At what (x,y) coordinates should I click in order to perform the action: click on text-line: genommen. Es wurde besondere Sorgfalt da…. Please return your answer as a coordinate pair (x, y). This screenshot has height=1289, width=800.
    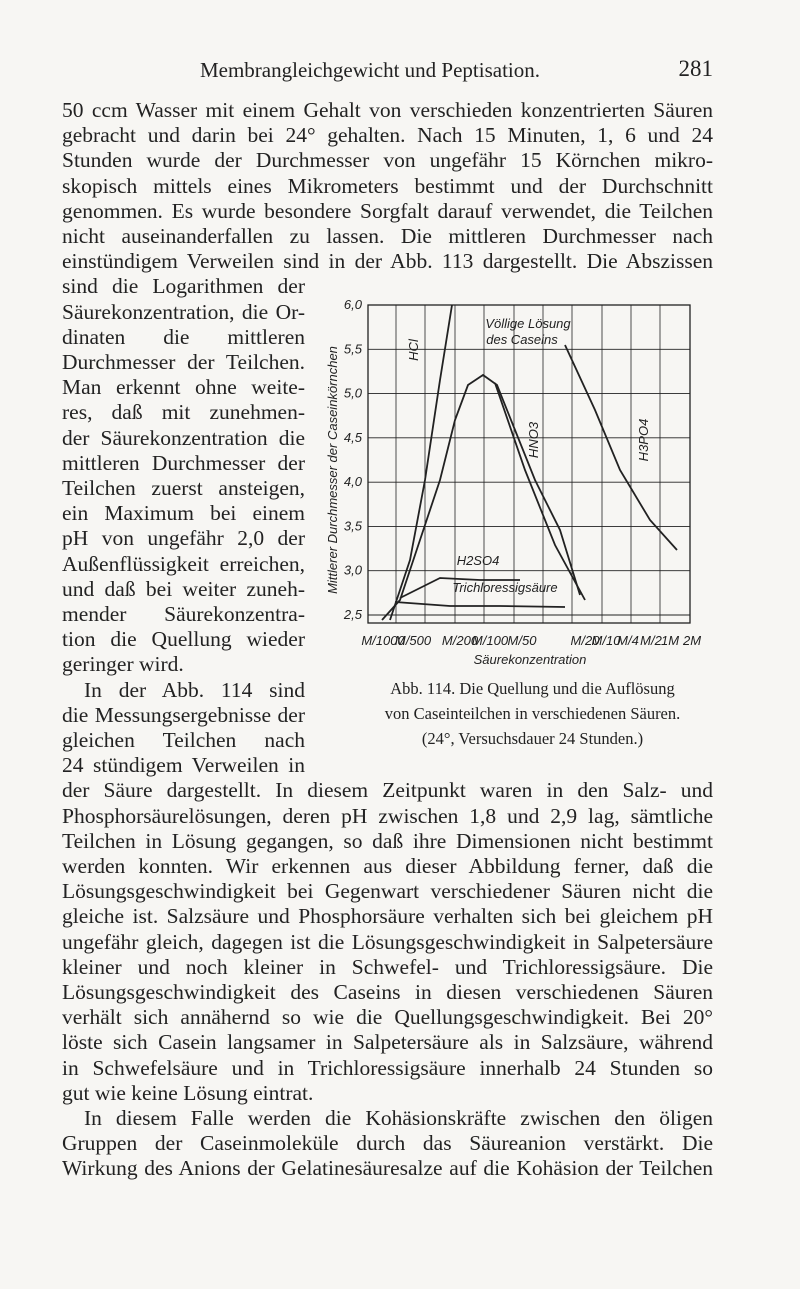
    Looking at the image, I should click on (387, 210).